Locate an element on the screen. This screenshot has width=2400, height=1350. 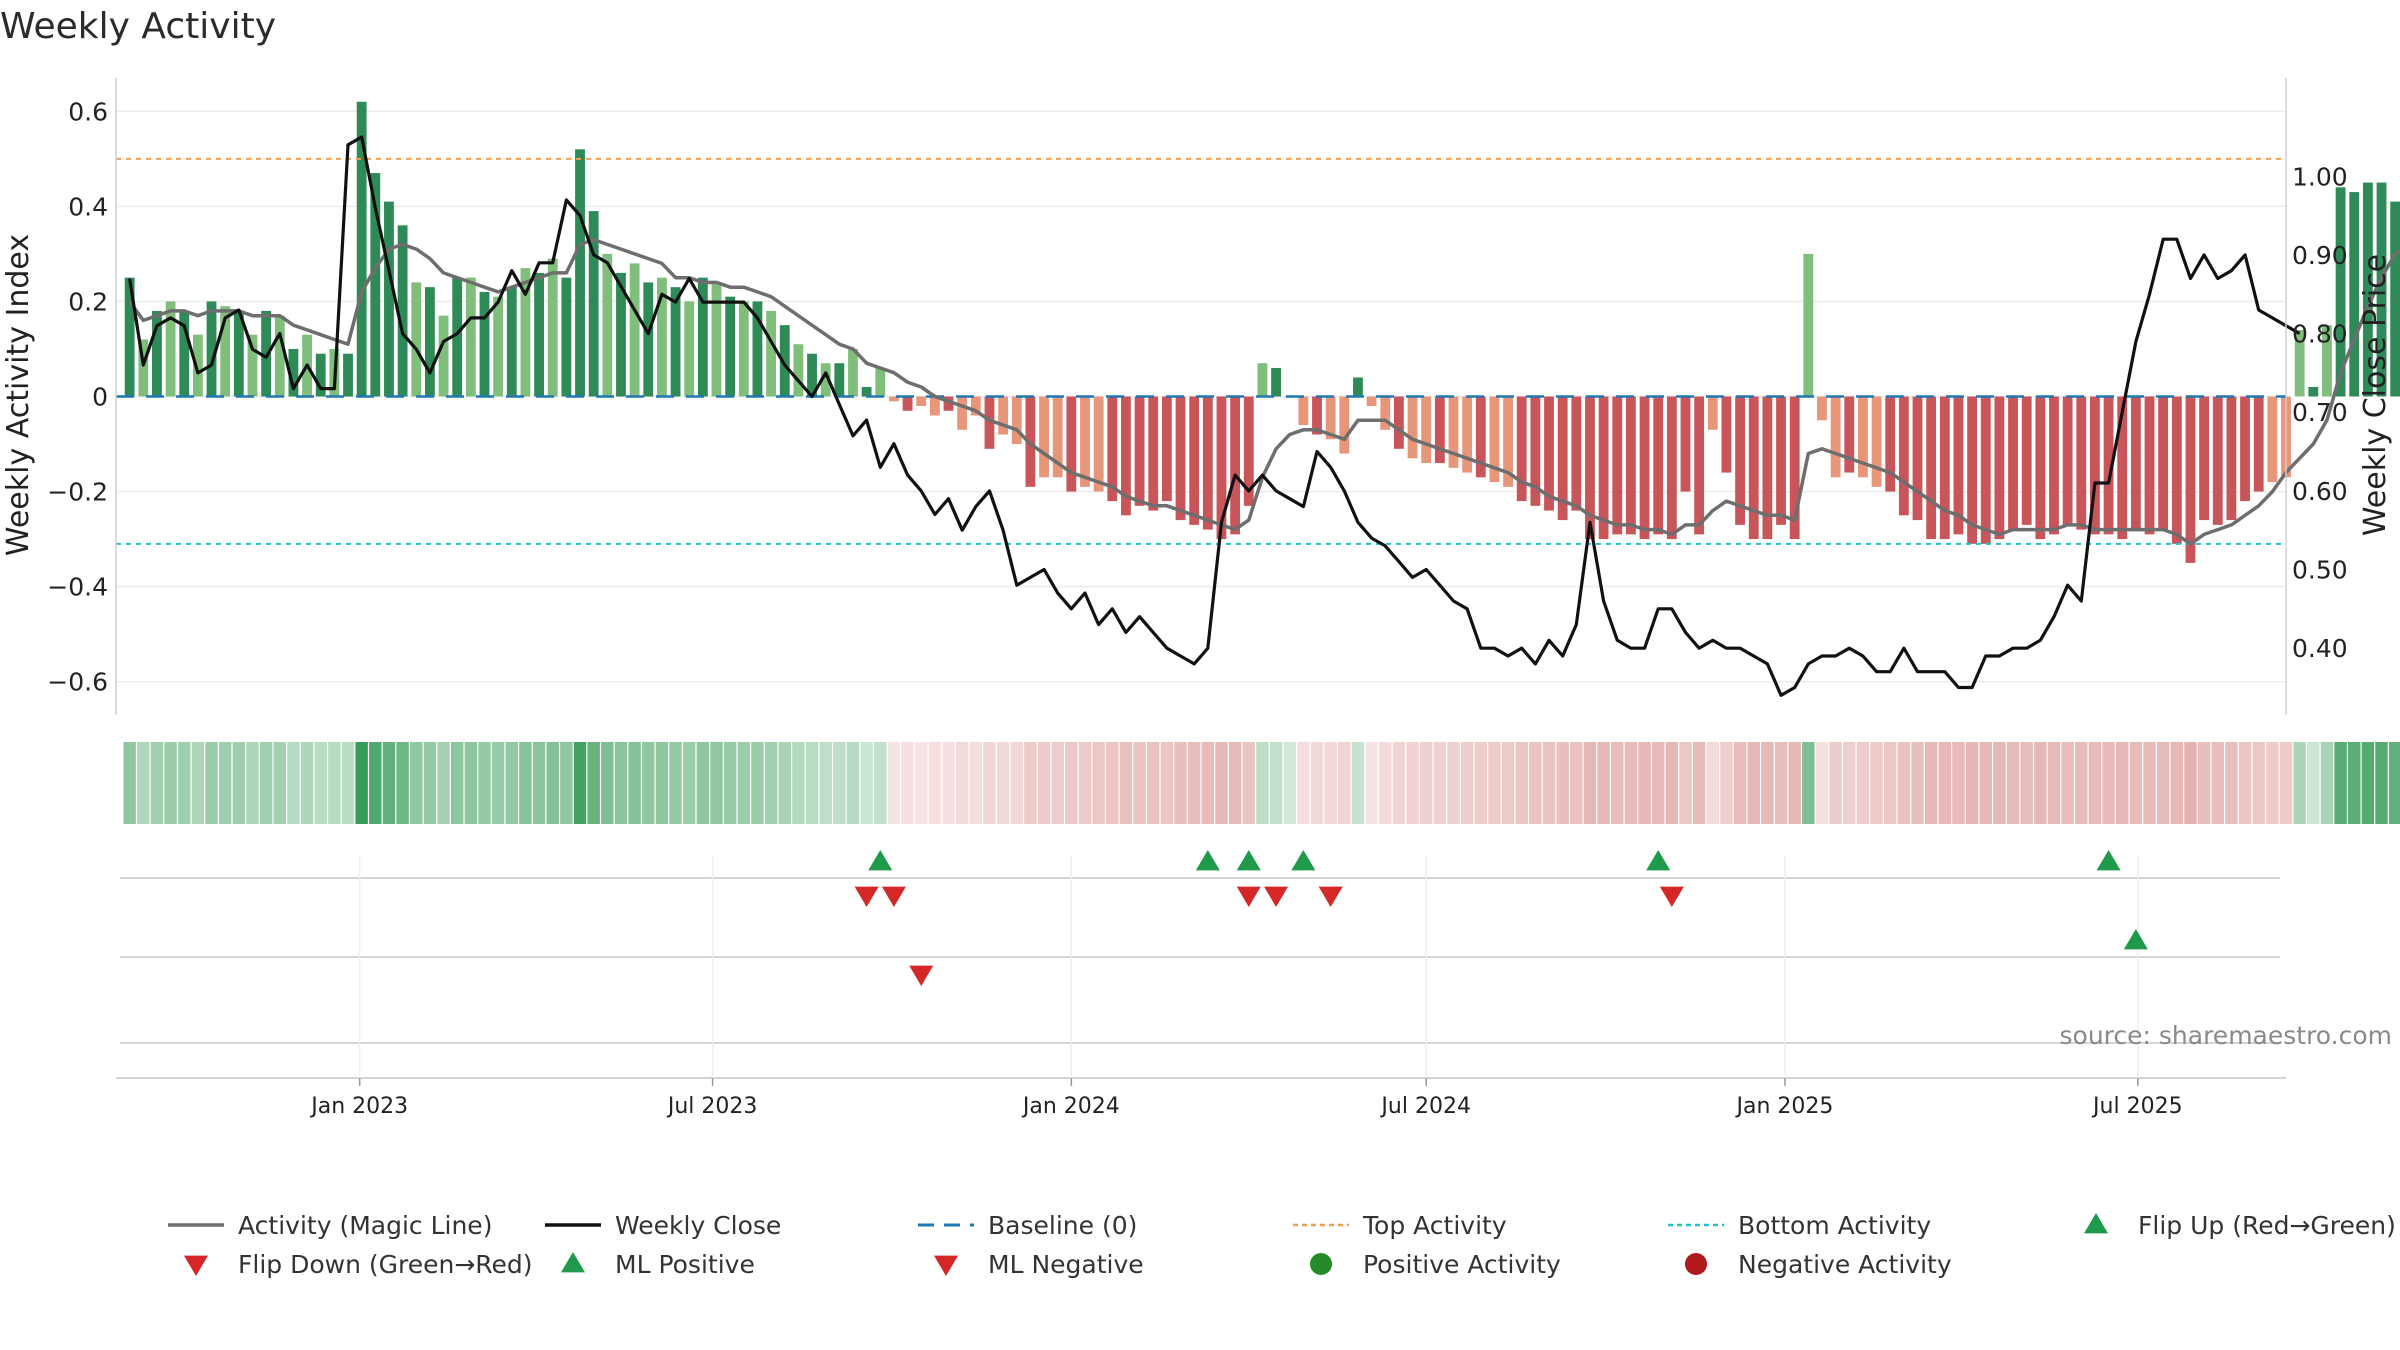
y2-tick-label: 0.60 is located at coordinates (2320, 491).